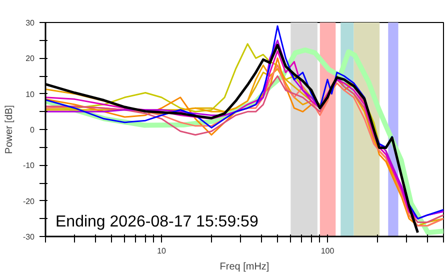 This screenshot has width=448, height=275. What do you see at coordinates (245, 267) in the screenshot?
I see `x-axis-title: Freq [mHz]` at bounding box center [245, 267].